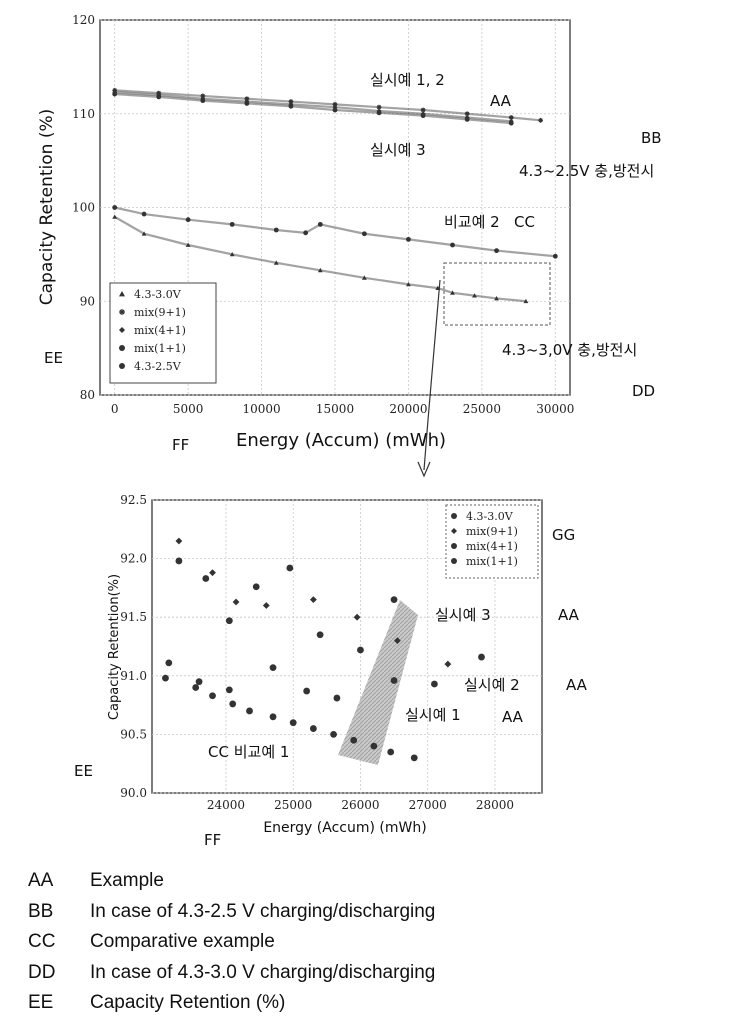 The width and height of the screenshot is (735, 1020). What do you see at coordinates (341, 440) in the screenshot?
I see `top-x-axis-label: Energy (Accum) (mWh)` at bounding box center [341, 440].